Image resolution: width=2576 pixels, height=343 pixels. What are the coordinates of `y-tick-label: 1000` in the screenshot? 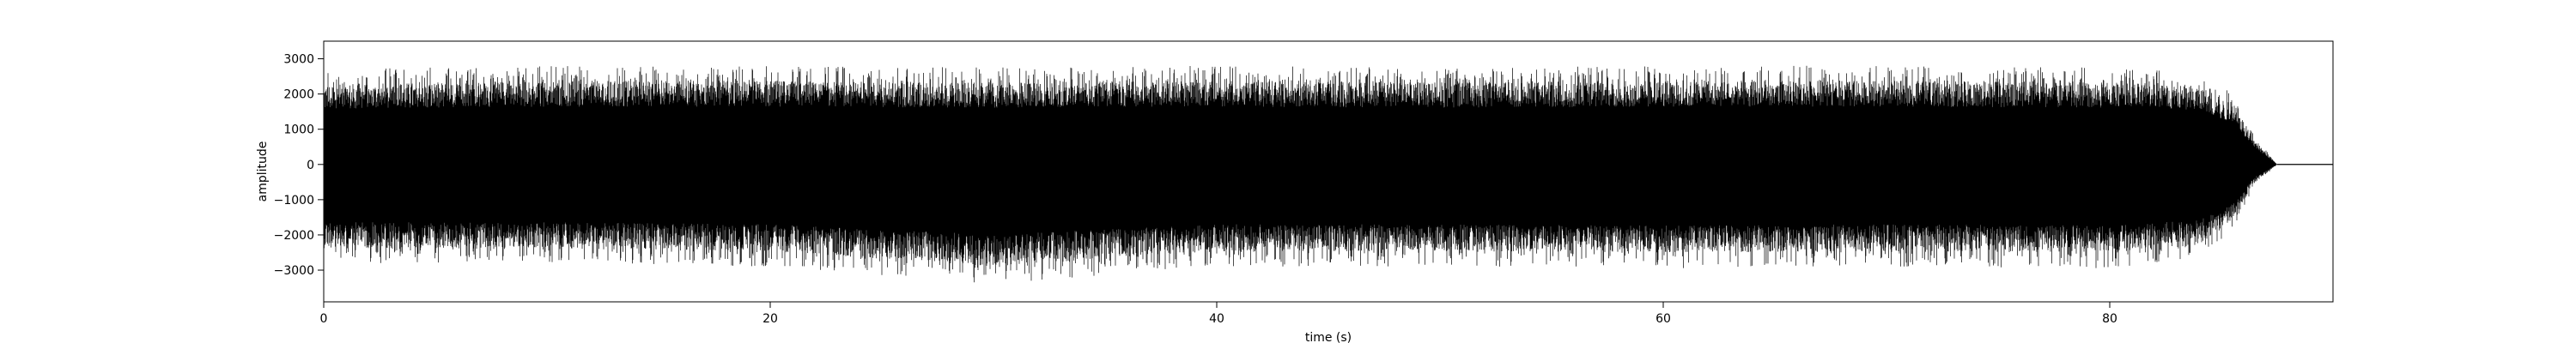 It's located at (298, 130).